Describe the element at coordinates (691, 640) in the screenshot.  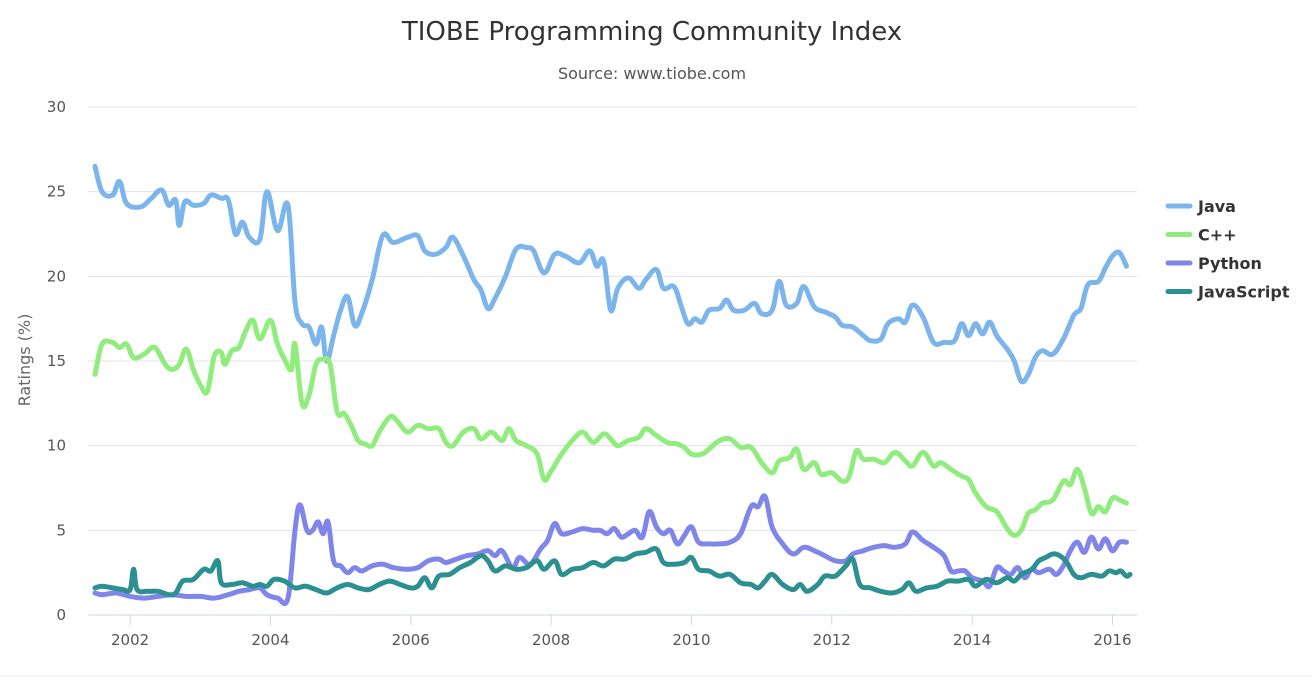
I see `x-tick-label: 2010` at that location.